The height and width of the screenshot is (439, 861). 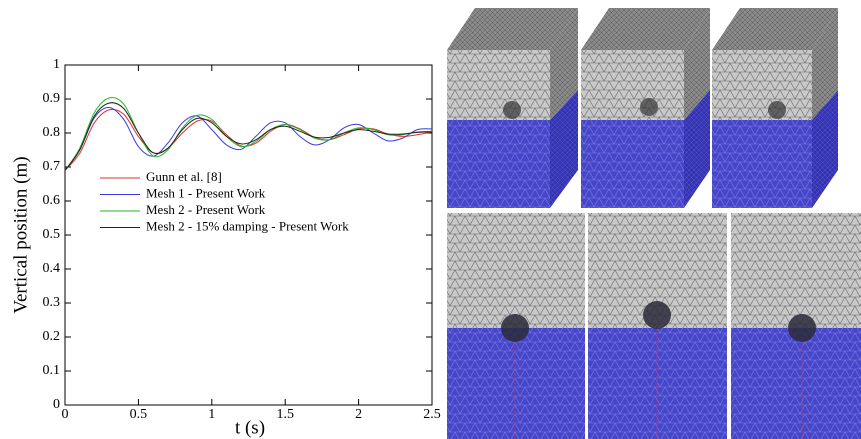 I want to click on x-tick-label: 1, so click(x=211, y=414).